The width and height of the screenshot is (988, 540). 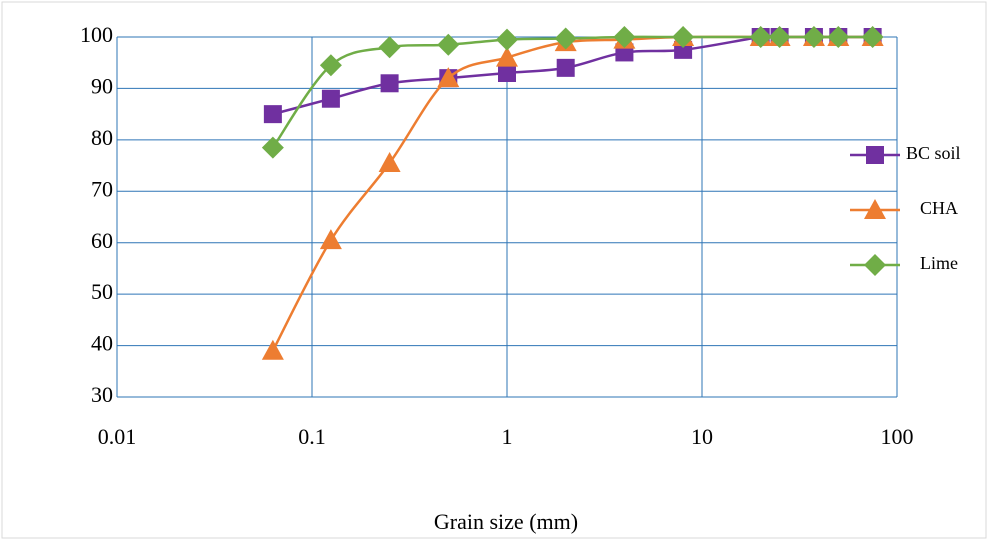 What do you see at coordinates (312, 436) in the screenshot?
I see `x-tick-label: 0.1` at bounding box center [312, 436].